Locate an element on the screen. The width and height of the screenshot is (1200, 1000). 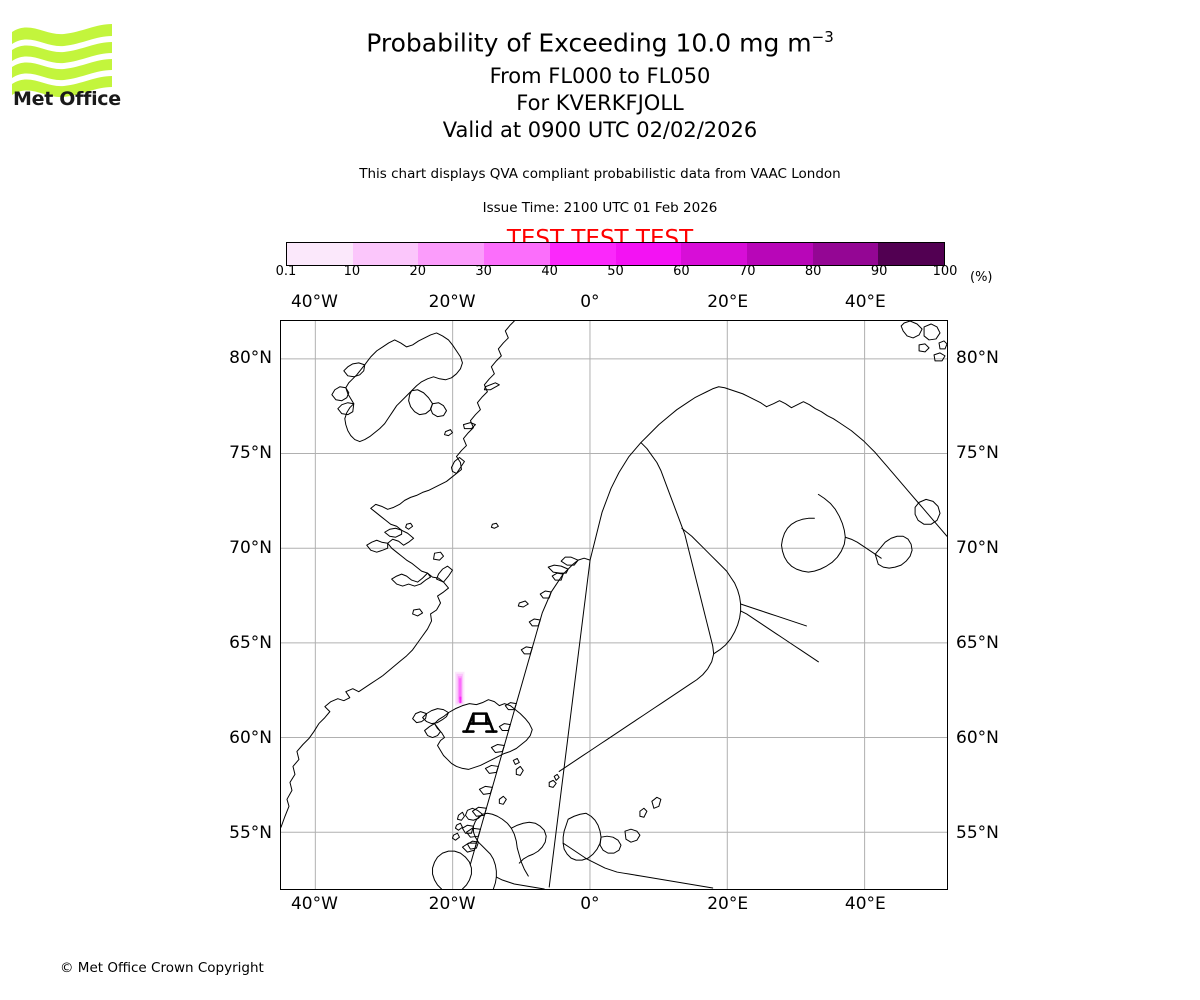
page-title-text: Probability of Exceeding 10.0 mg m is located at coordinates (589, 43).